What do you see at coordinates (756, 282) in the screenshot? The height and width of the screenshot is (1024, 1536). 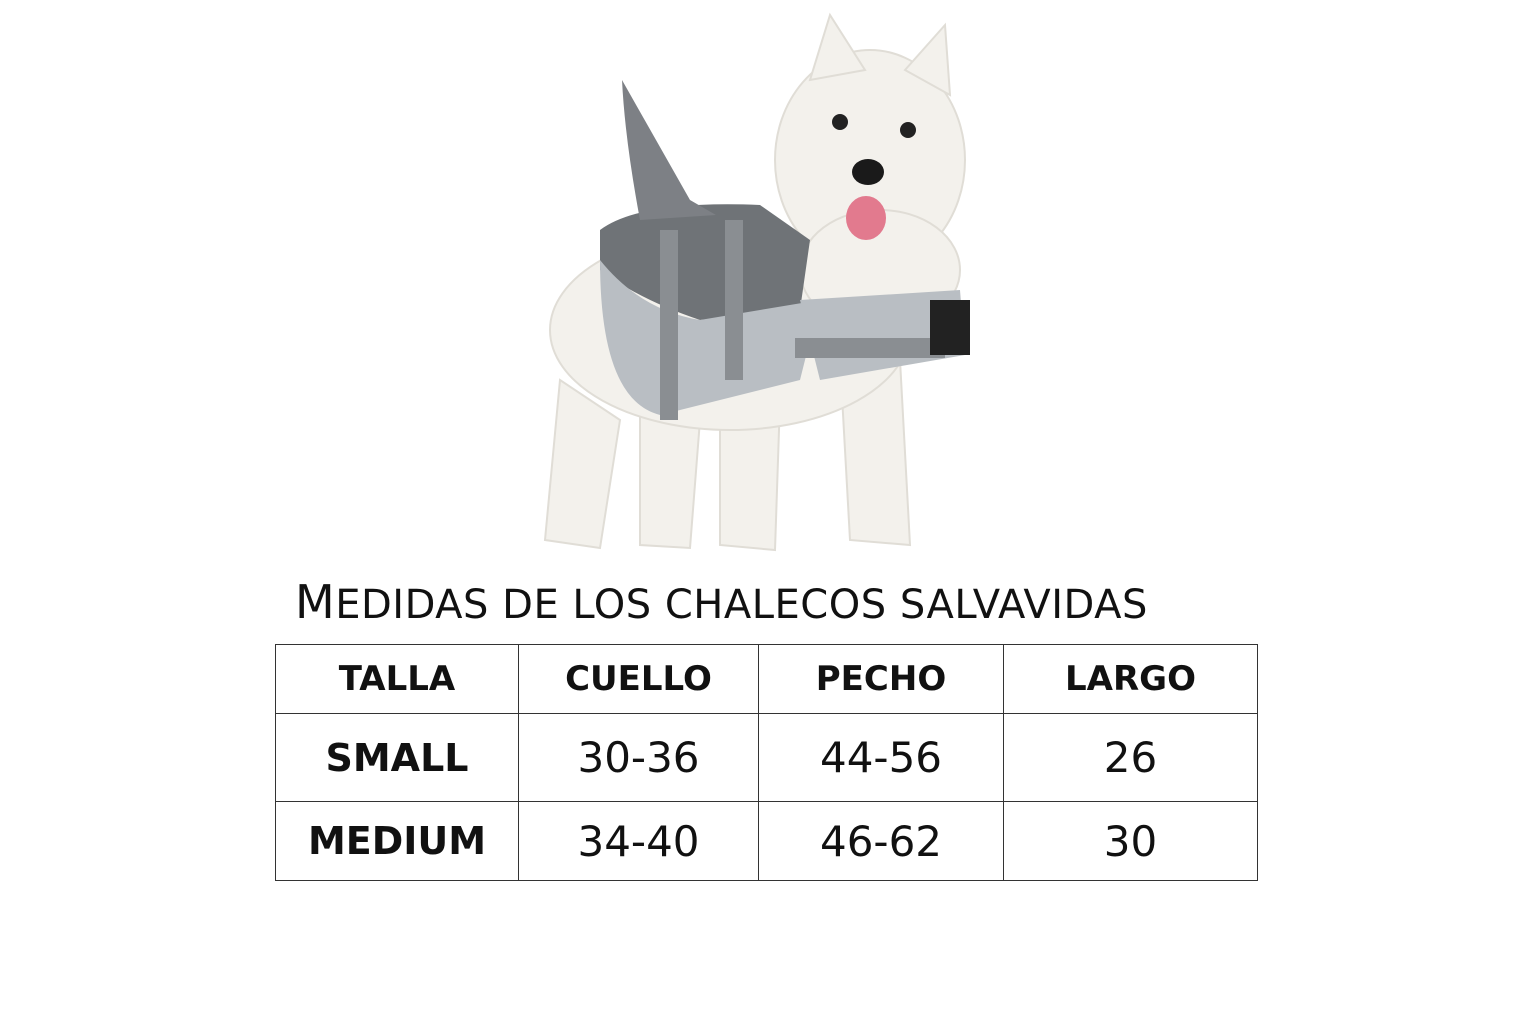 I see `dog-shark-vest-image` at bounding box center [756, 282].